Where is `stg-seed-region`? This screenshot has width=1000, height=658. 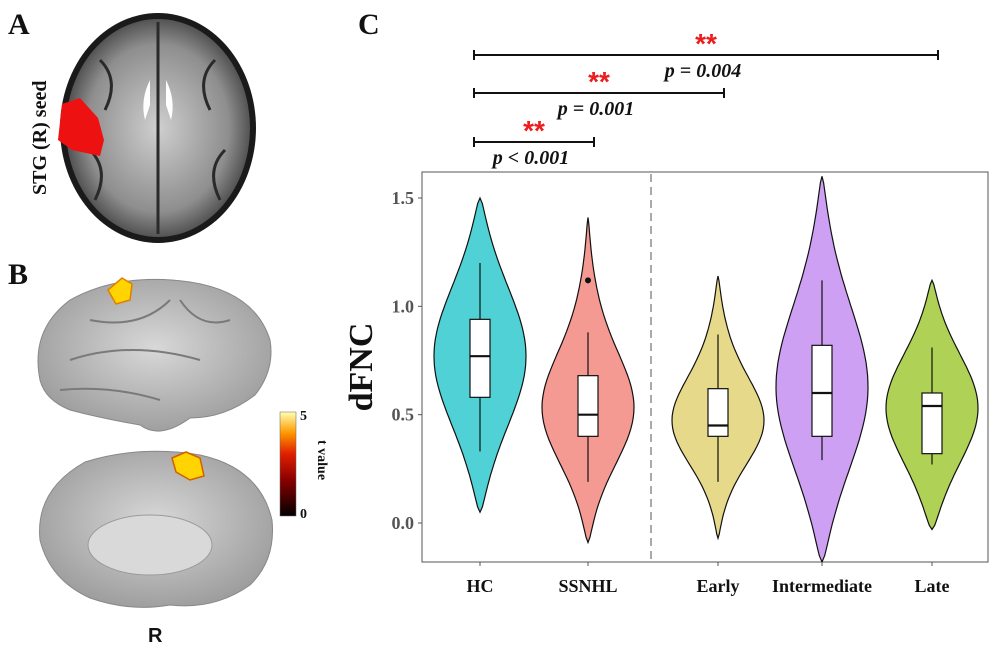
stg-seed-region is located at coordinates (81, 127).